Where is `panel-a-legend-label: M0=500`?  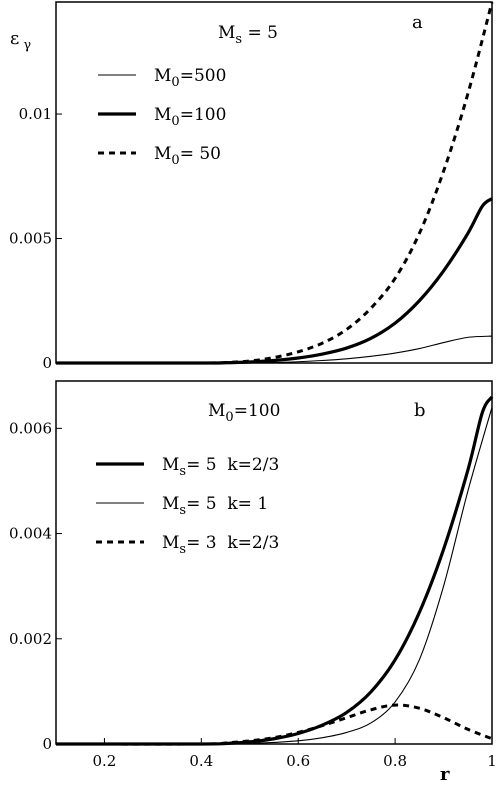 panel-a-legend-label: M0=500 is located at coordinates (190, 78).